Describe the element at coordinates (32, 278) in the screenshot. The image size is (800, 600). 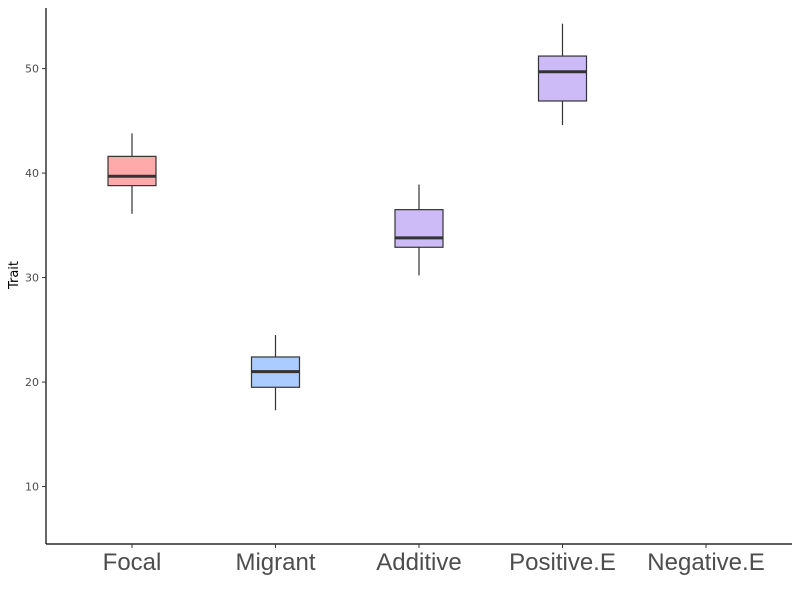
I see `y-tick-label-30: 30` at that location.